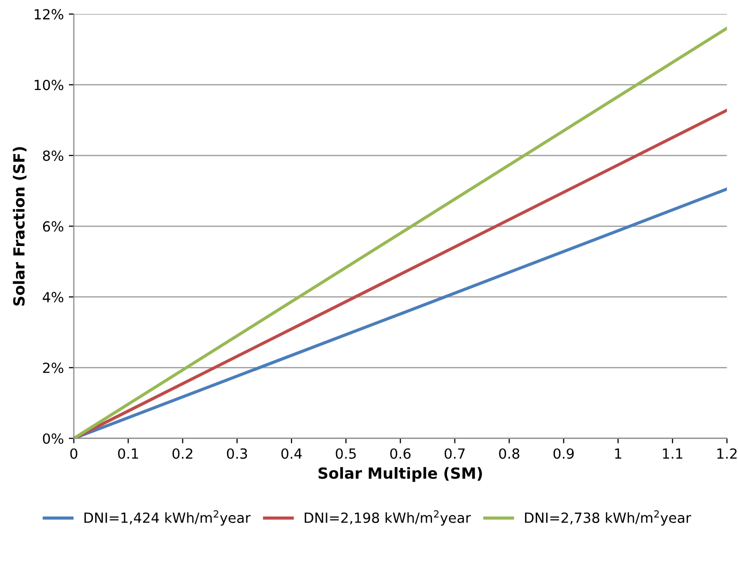 The height and width of the screenshot is (562, 738). What do you see at coordinates (727, 453) in the screenshot?
I see `x-tick-label: 1.2` at bounding box center [727, 453].